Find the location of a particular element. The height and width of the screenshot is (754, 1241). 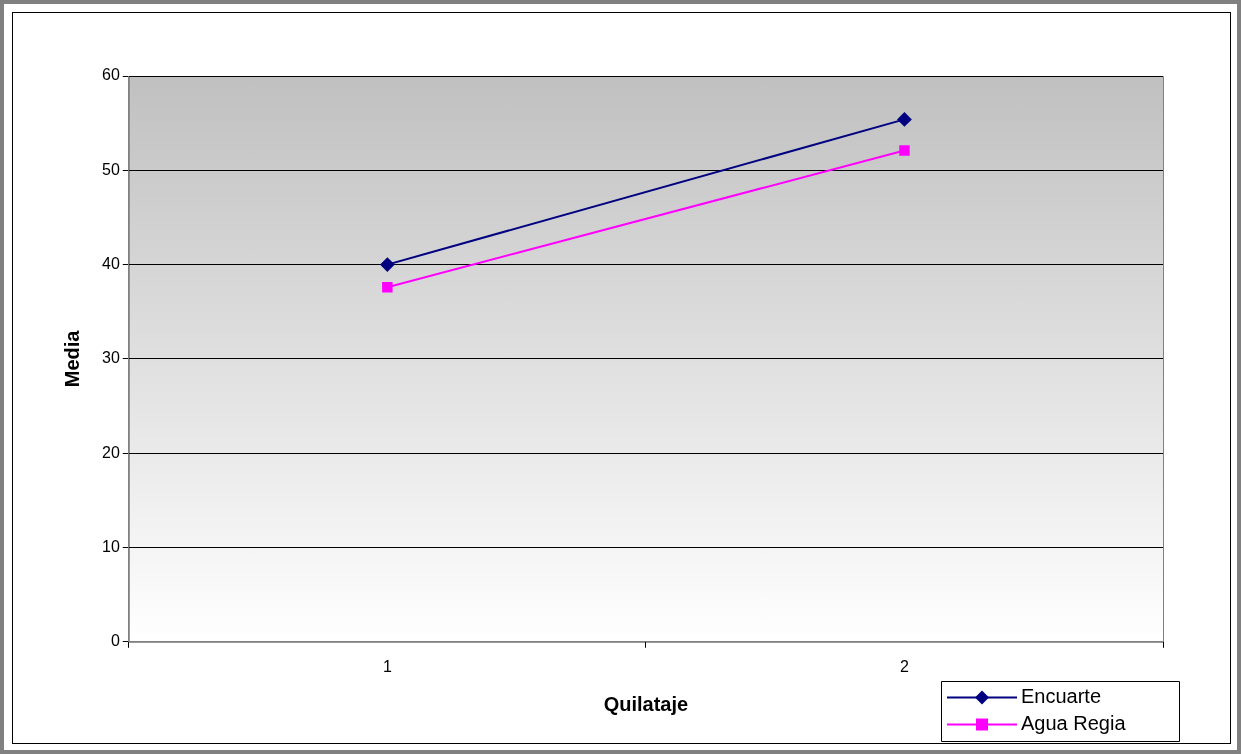

y-tick-label: 0 is located at coordinates (115, 641).